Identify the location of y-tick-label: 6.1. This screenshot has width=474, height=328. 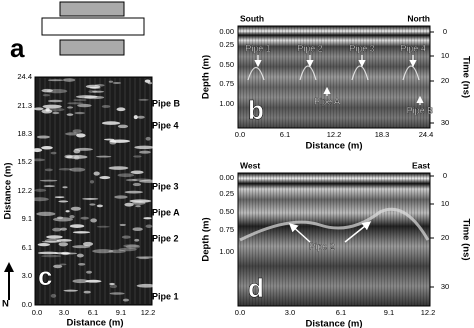
(27, 247).